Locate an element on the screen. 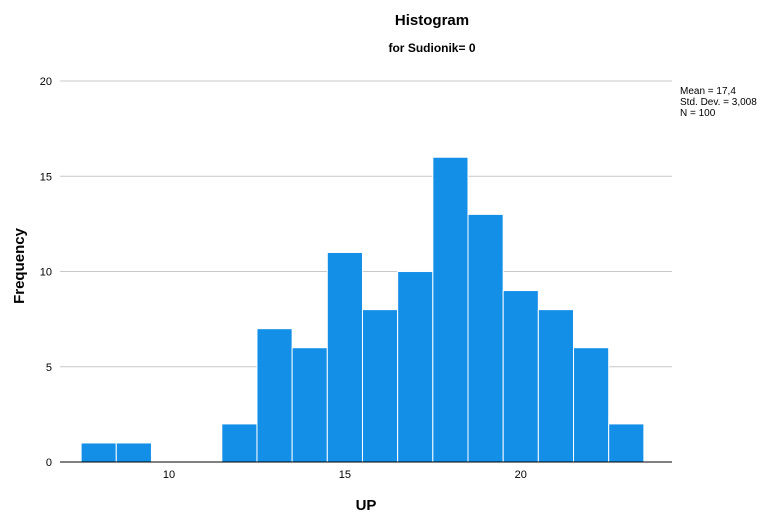 The image size is (770, 518). chart-subtitle: for Sudionik= 0 is located at coordinates (431, 48).